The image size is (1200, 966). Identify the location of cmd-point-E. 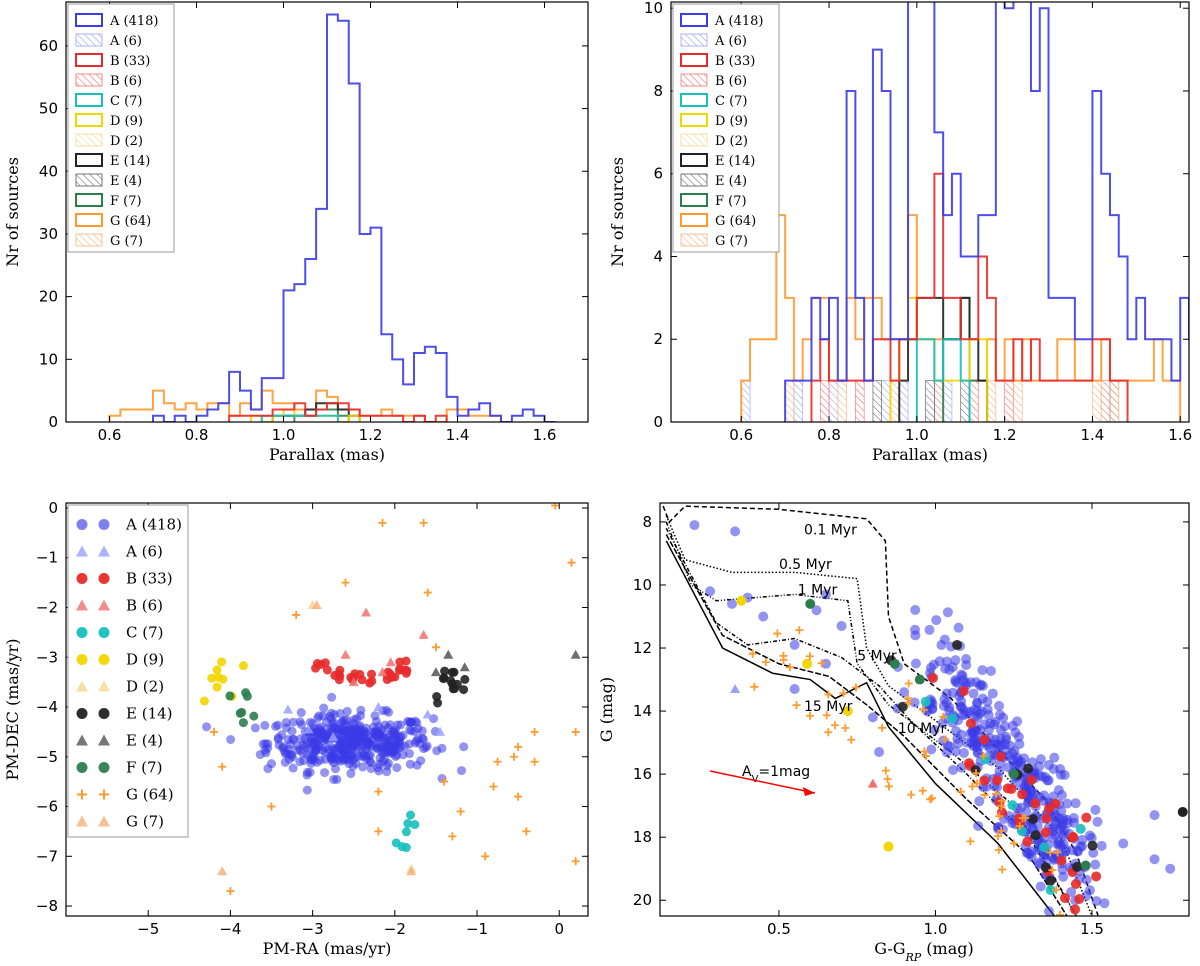
(1182, 811).